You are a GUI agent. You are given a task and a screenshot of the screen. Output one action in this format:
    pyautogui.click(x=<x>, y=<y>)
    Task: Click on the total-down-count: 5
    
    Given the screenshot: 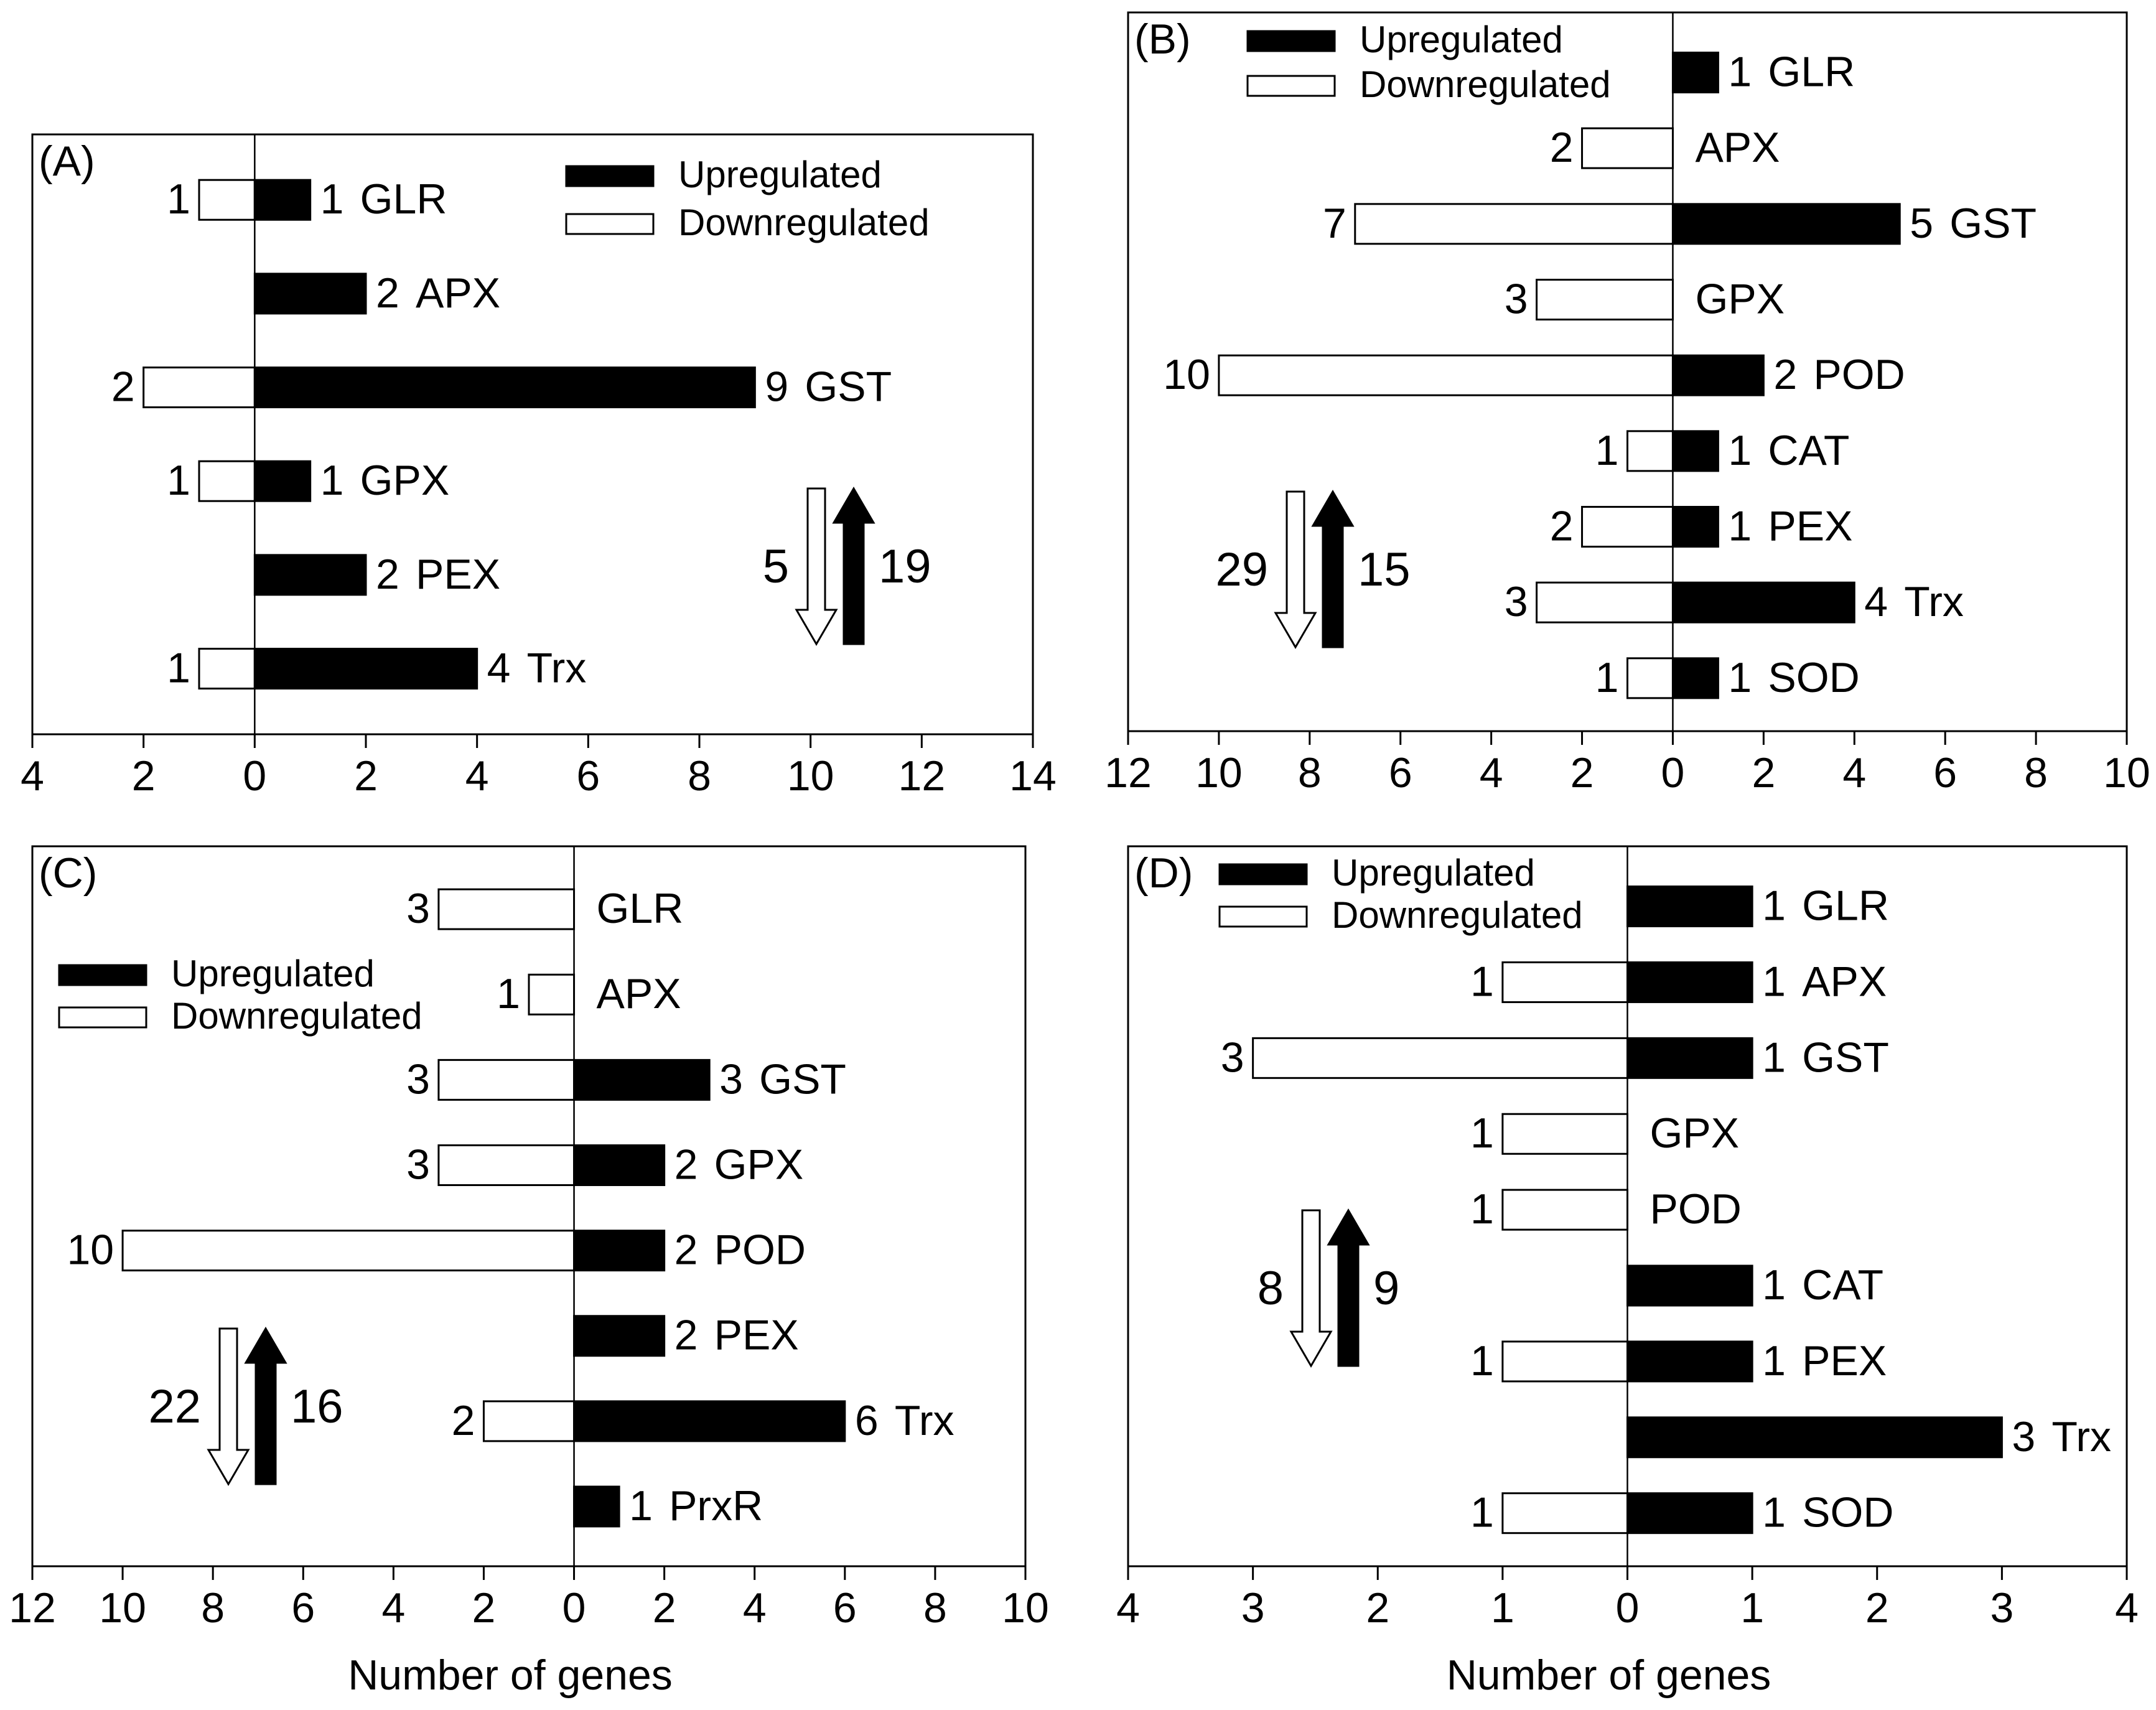 What is the action you would take?
    pyautogui.click(x=776, y=566)
    